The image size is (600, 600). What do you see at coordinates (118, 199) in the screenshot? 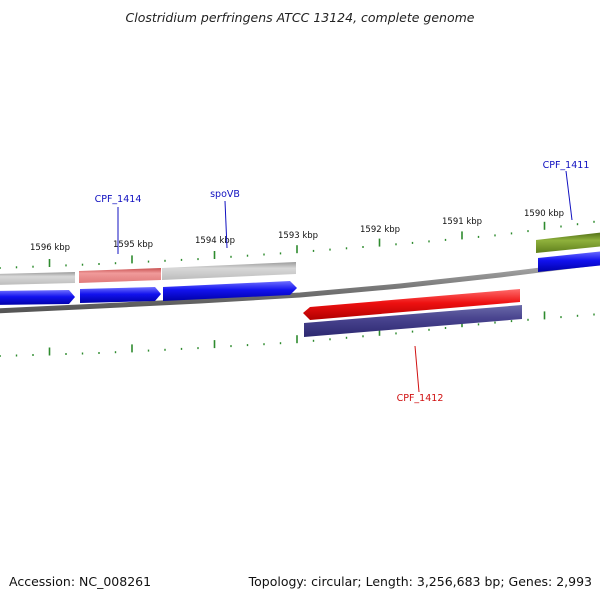
I see `gene-label-cpf-1414: CPF_1414` at bounding box center [118, 199].